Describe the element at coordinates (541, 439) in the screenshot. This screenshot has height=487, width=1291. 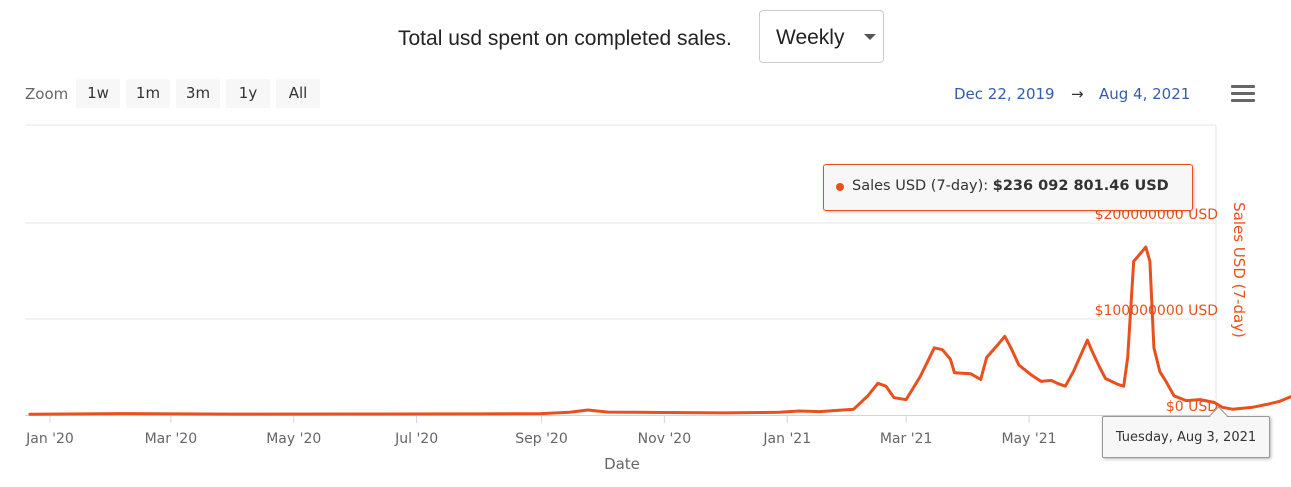
I see `x-tick-label: Sep '20` at that location.